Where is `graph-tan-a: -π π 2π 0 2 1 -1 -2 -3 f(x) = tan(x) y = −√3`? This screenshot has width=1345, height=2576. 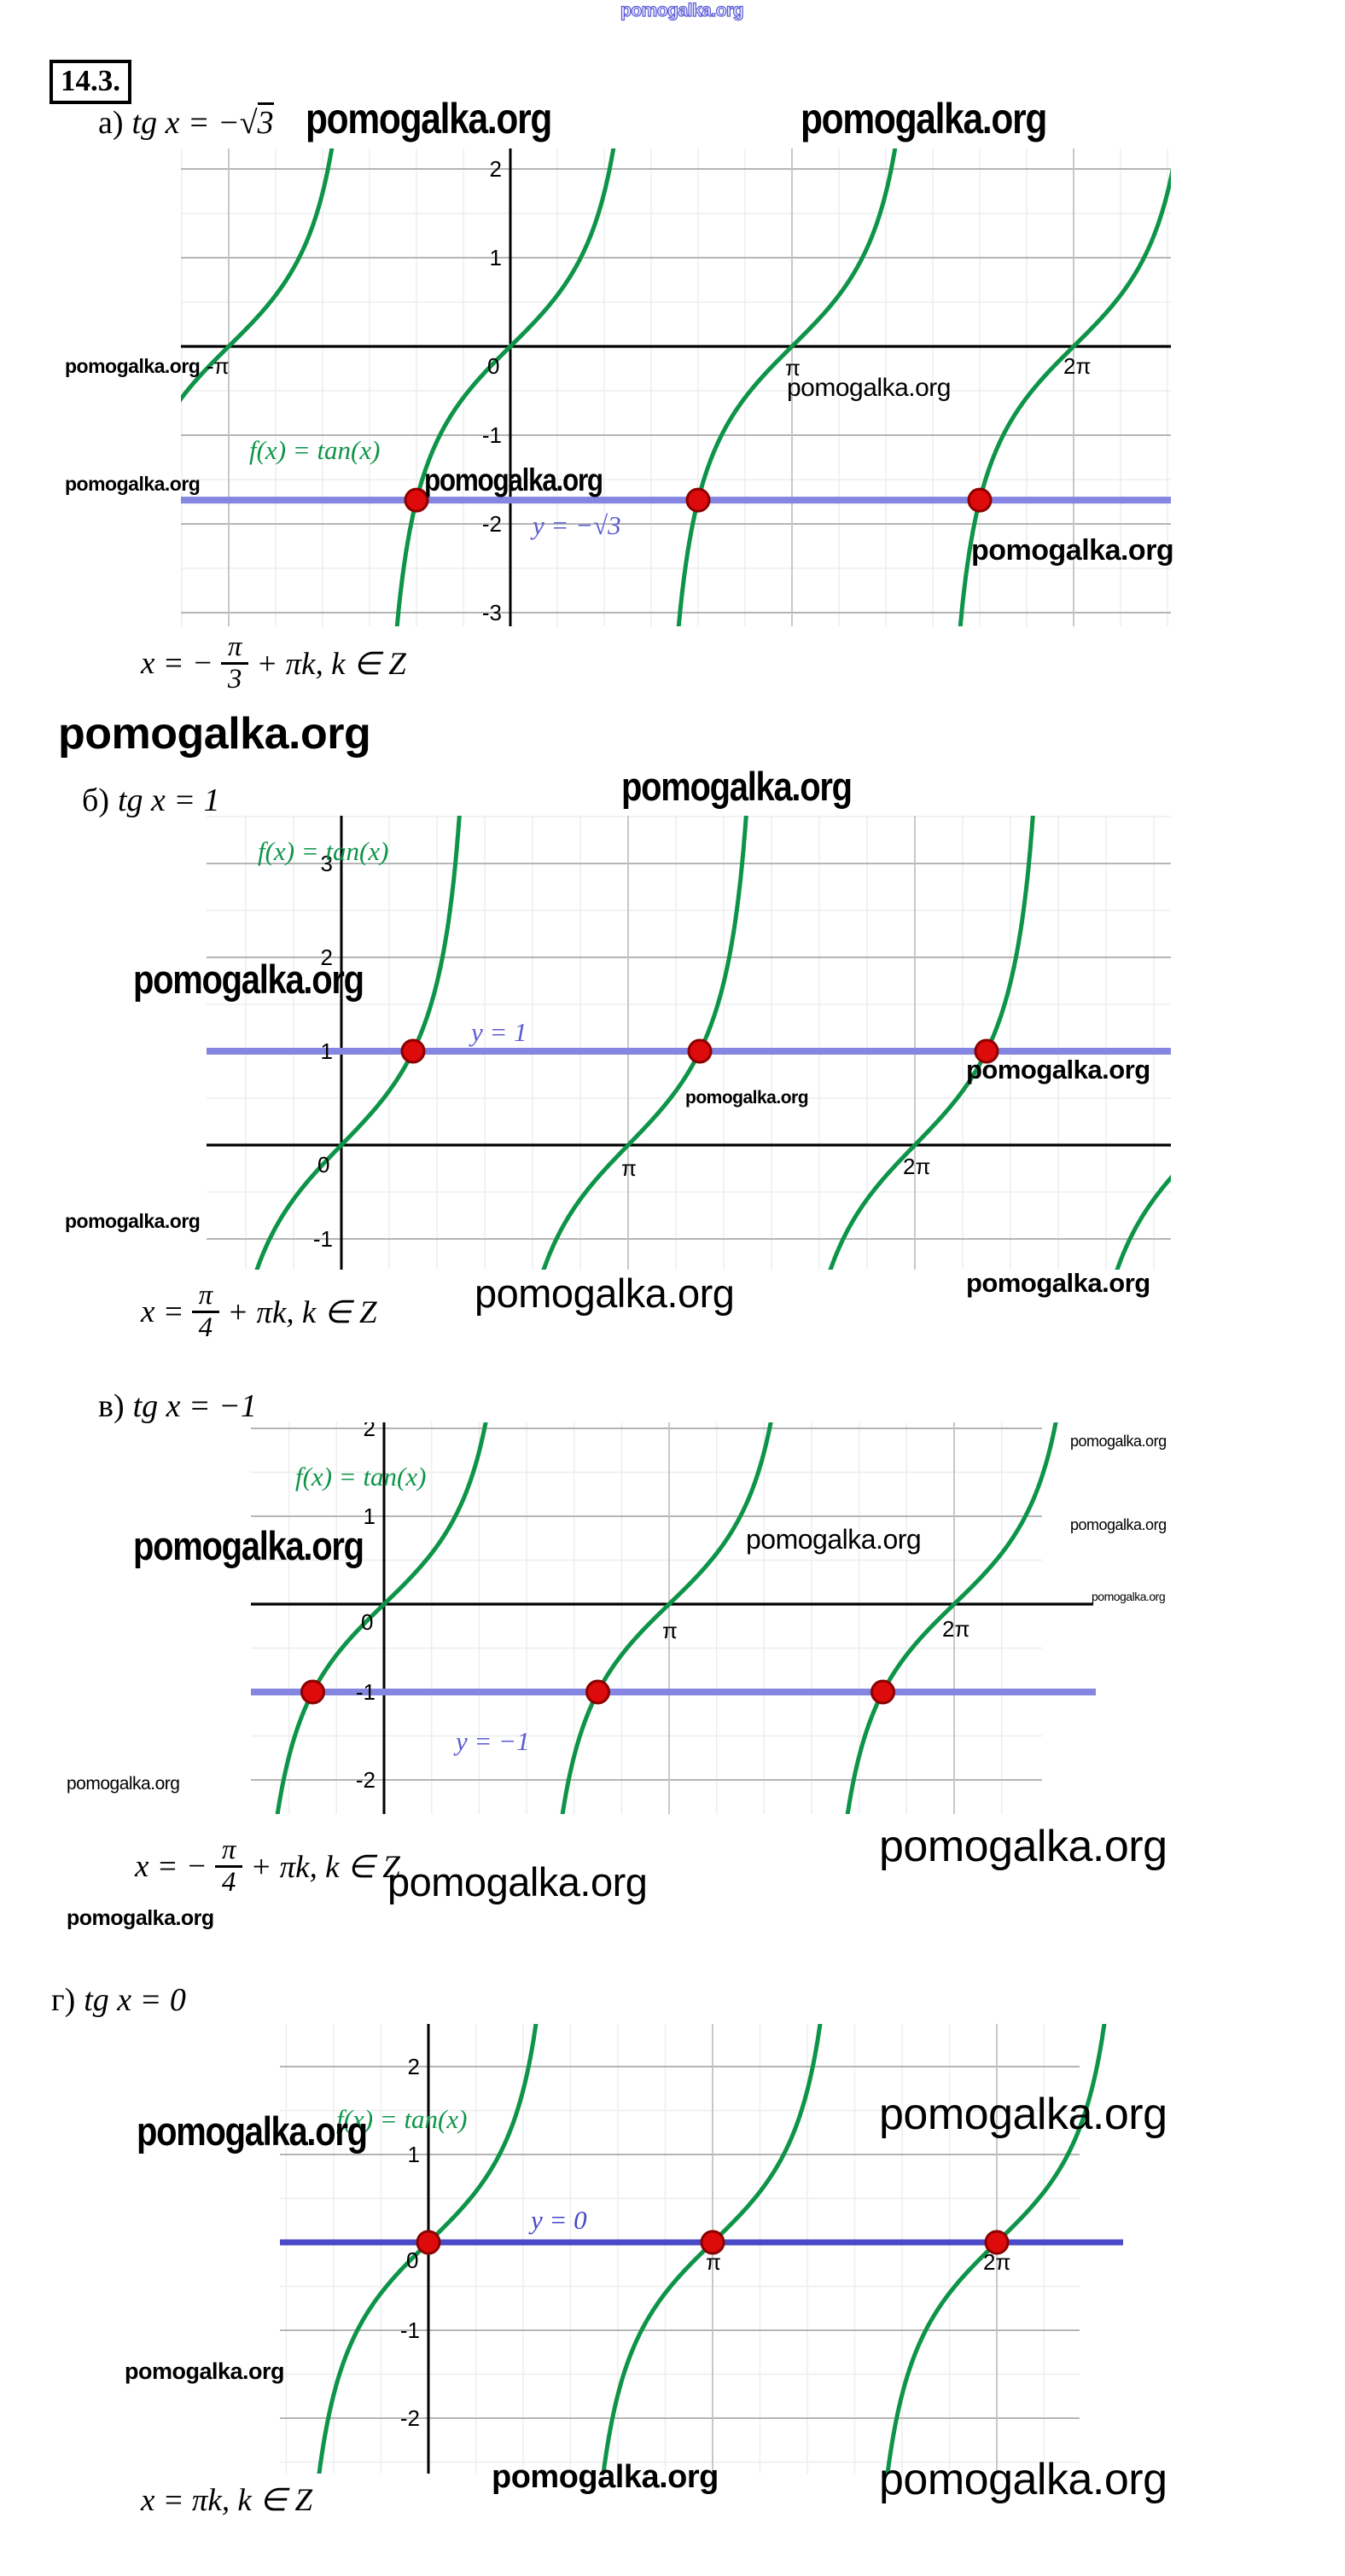
graph-tan-a: -π π 2π 0 2 1 -1 -2 -3 f(x) = tan(x) y = −√3 is located at coordinates (676, 390).